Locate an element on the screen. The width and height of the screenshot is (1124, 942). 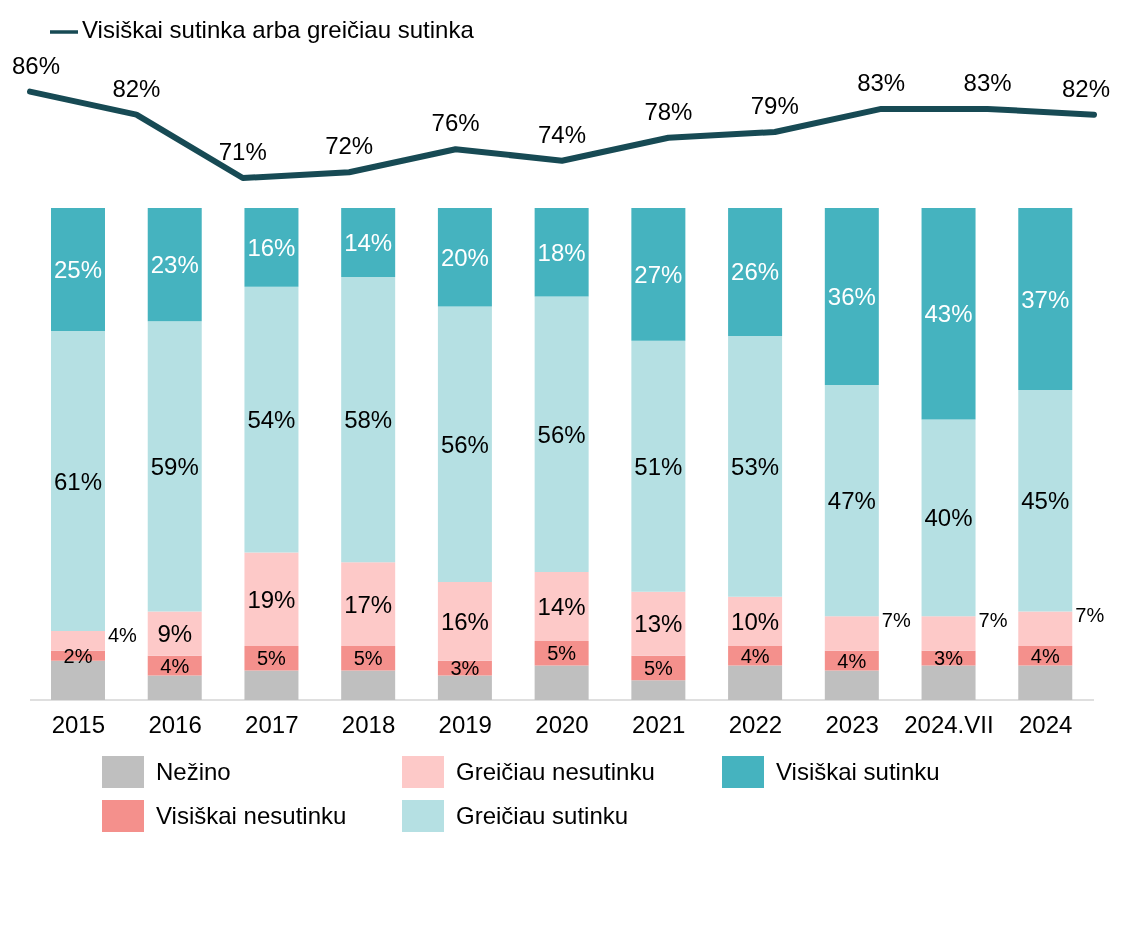
data-label: 17% is located at coordinates (368, 604).